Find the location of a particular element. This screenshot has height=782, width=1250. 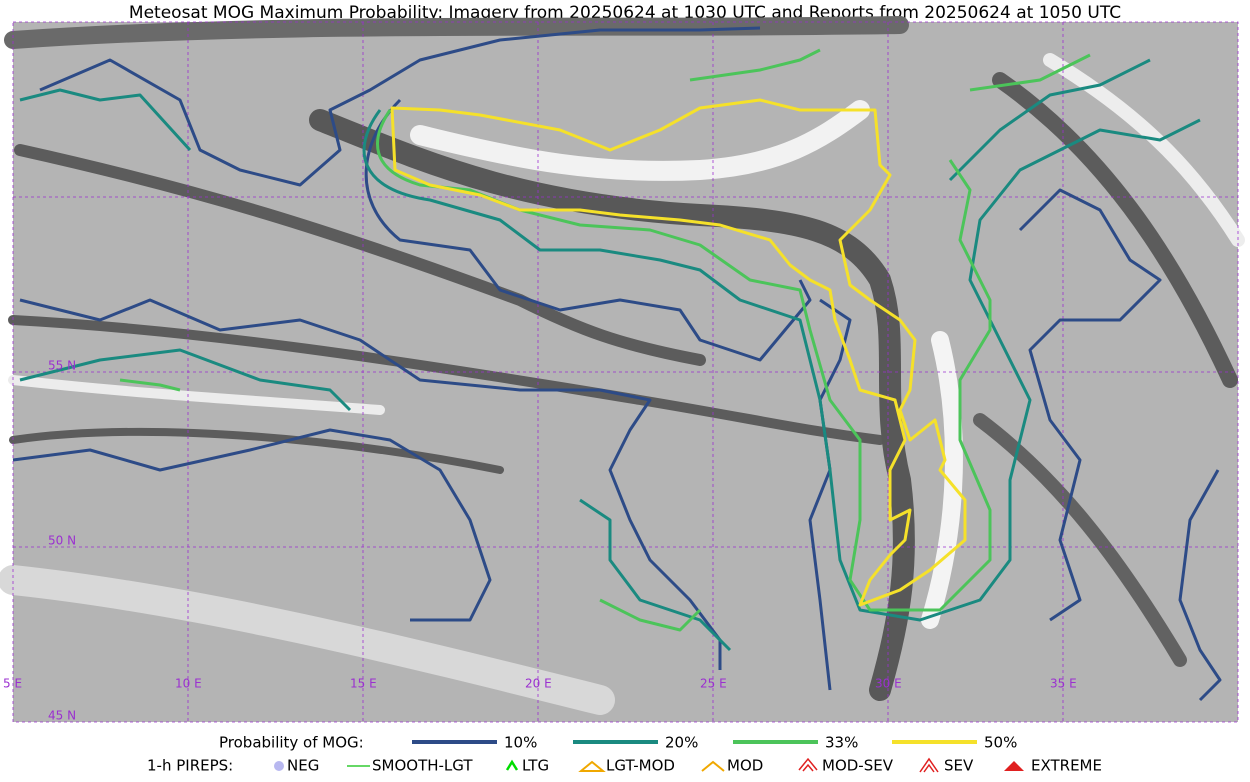

lon-label: 10 E is located at coordinates (188, 684).